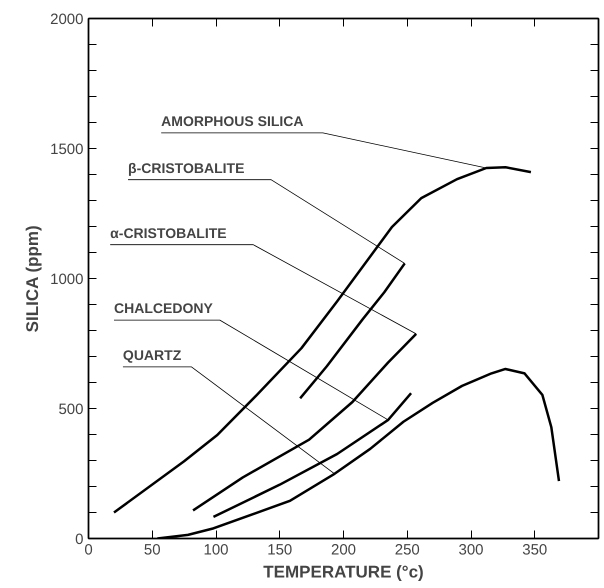  I want to click on y-tick-label: 2000, so click(67, 19).